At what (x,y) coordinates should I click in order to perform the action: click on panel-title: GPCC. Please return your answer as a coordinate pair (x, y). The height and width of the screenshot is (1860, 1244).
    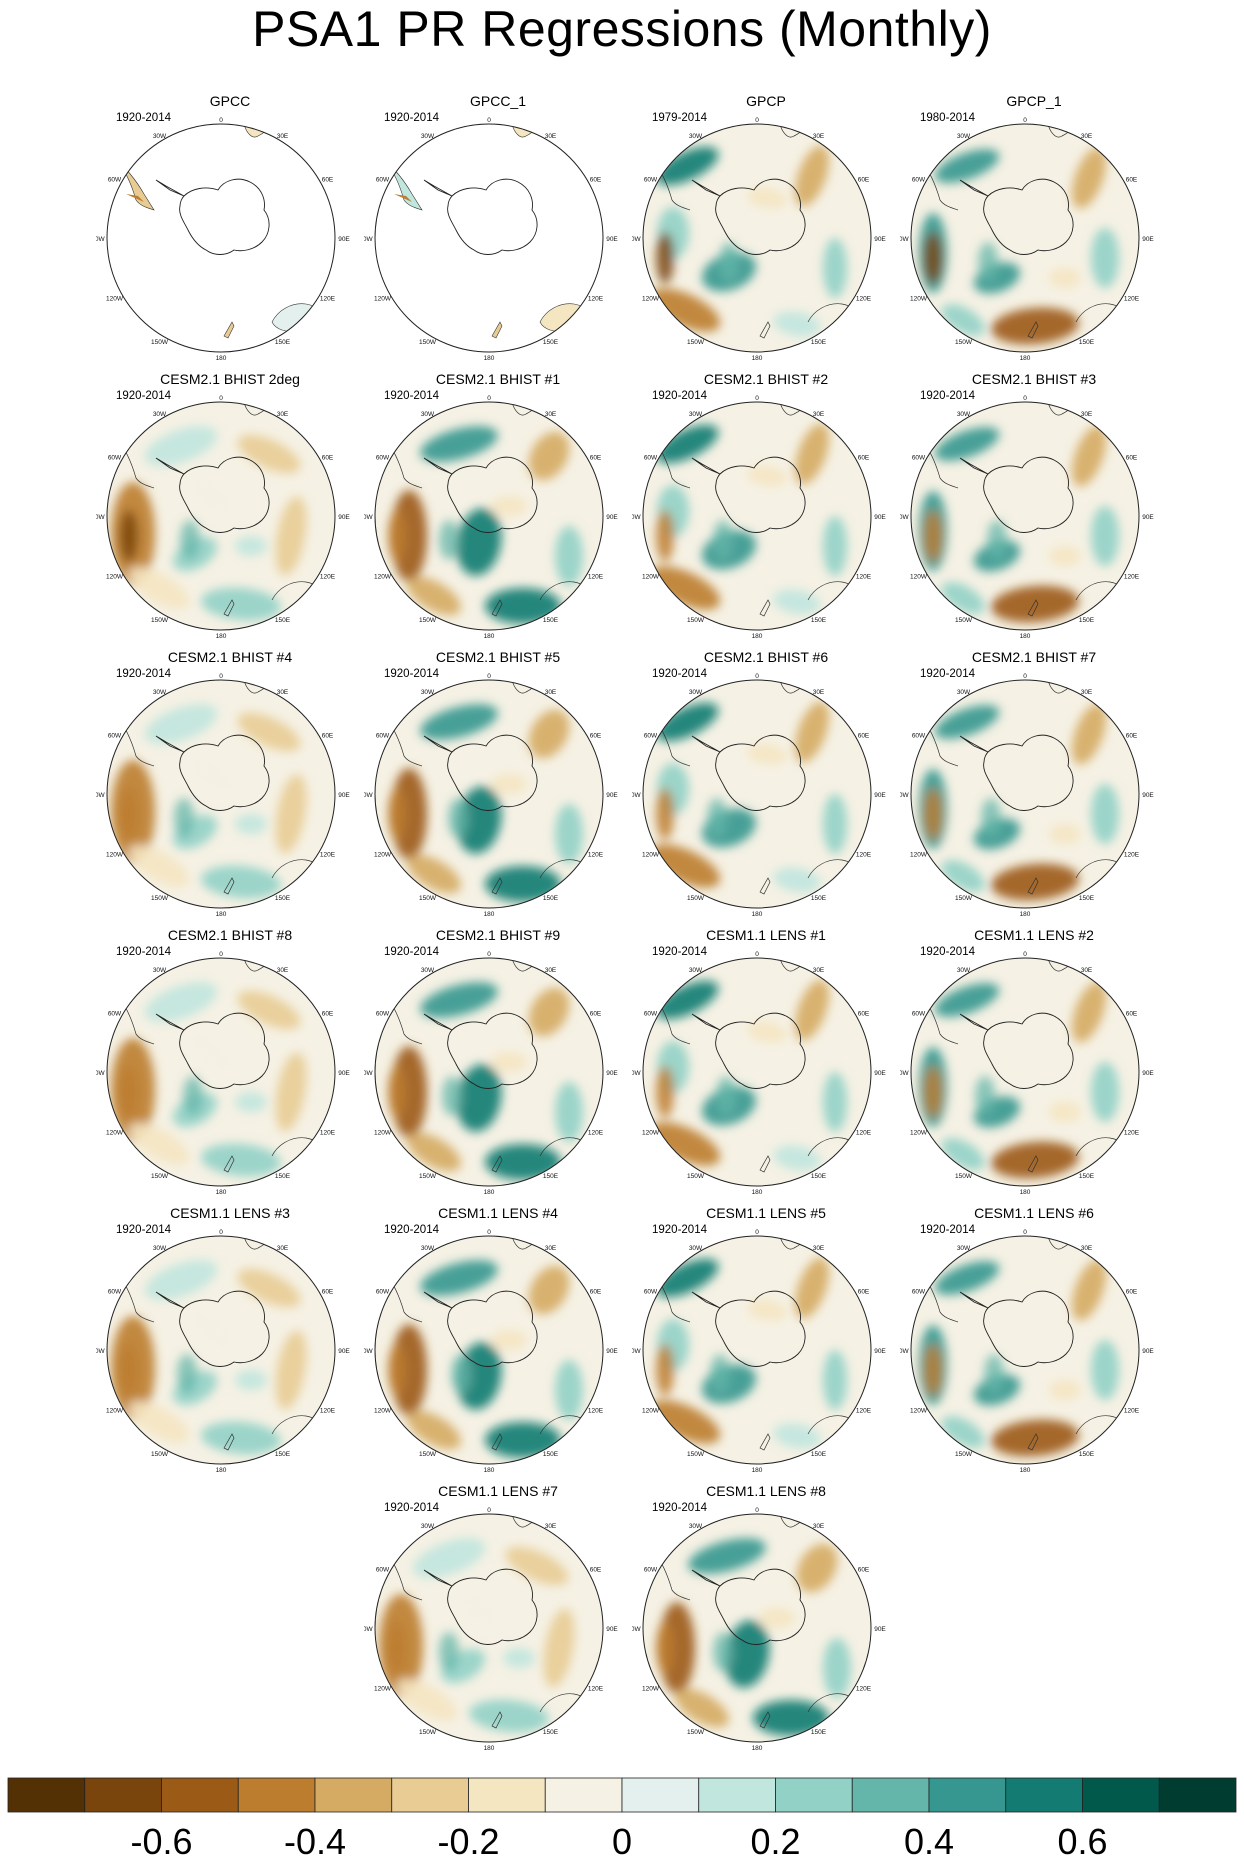
    Looking at the image, I should click on (230, 101).